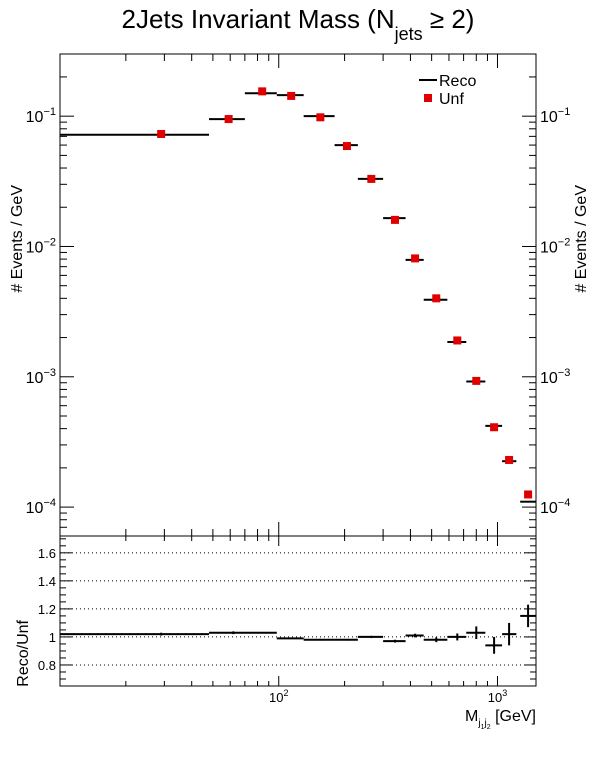  What do you see at coordinates (52, 637) in the screenshot?
I see `ratio-y-tick-label: 1` at bounding box center [52, 637].